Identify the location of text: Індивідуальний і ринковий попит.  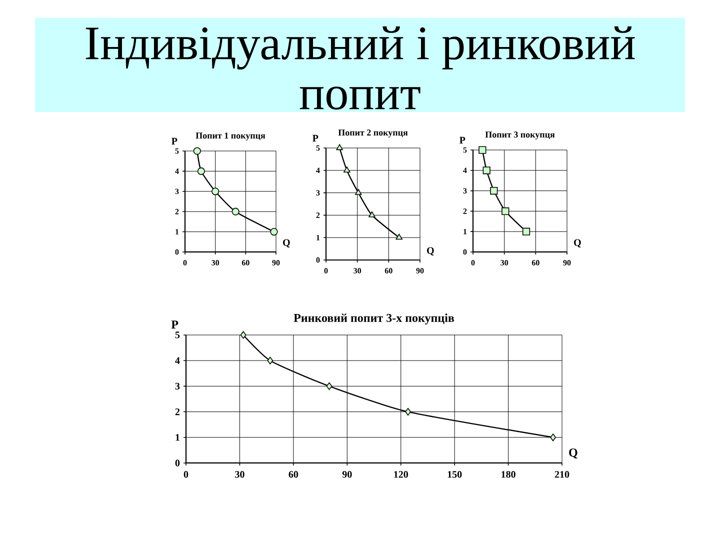
(360, 68).